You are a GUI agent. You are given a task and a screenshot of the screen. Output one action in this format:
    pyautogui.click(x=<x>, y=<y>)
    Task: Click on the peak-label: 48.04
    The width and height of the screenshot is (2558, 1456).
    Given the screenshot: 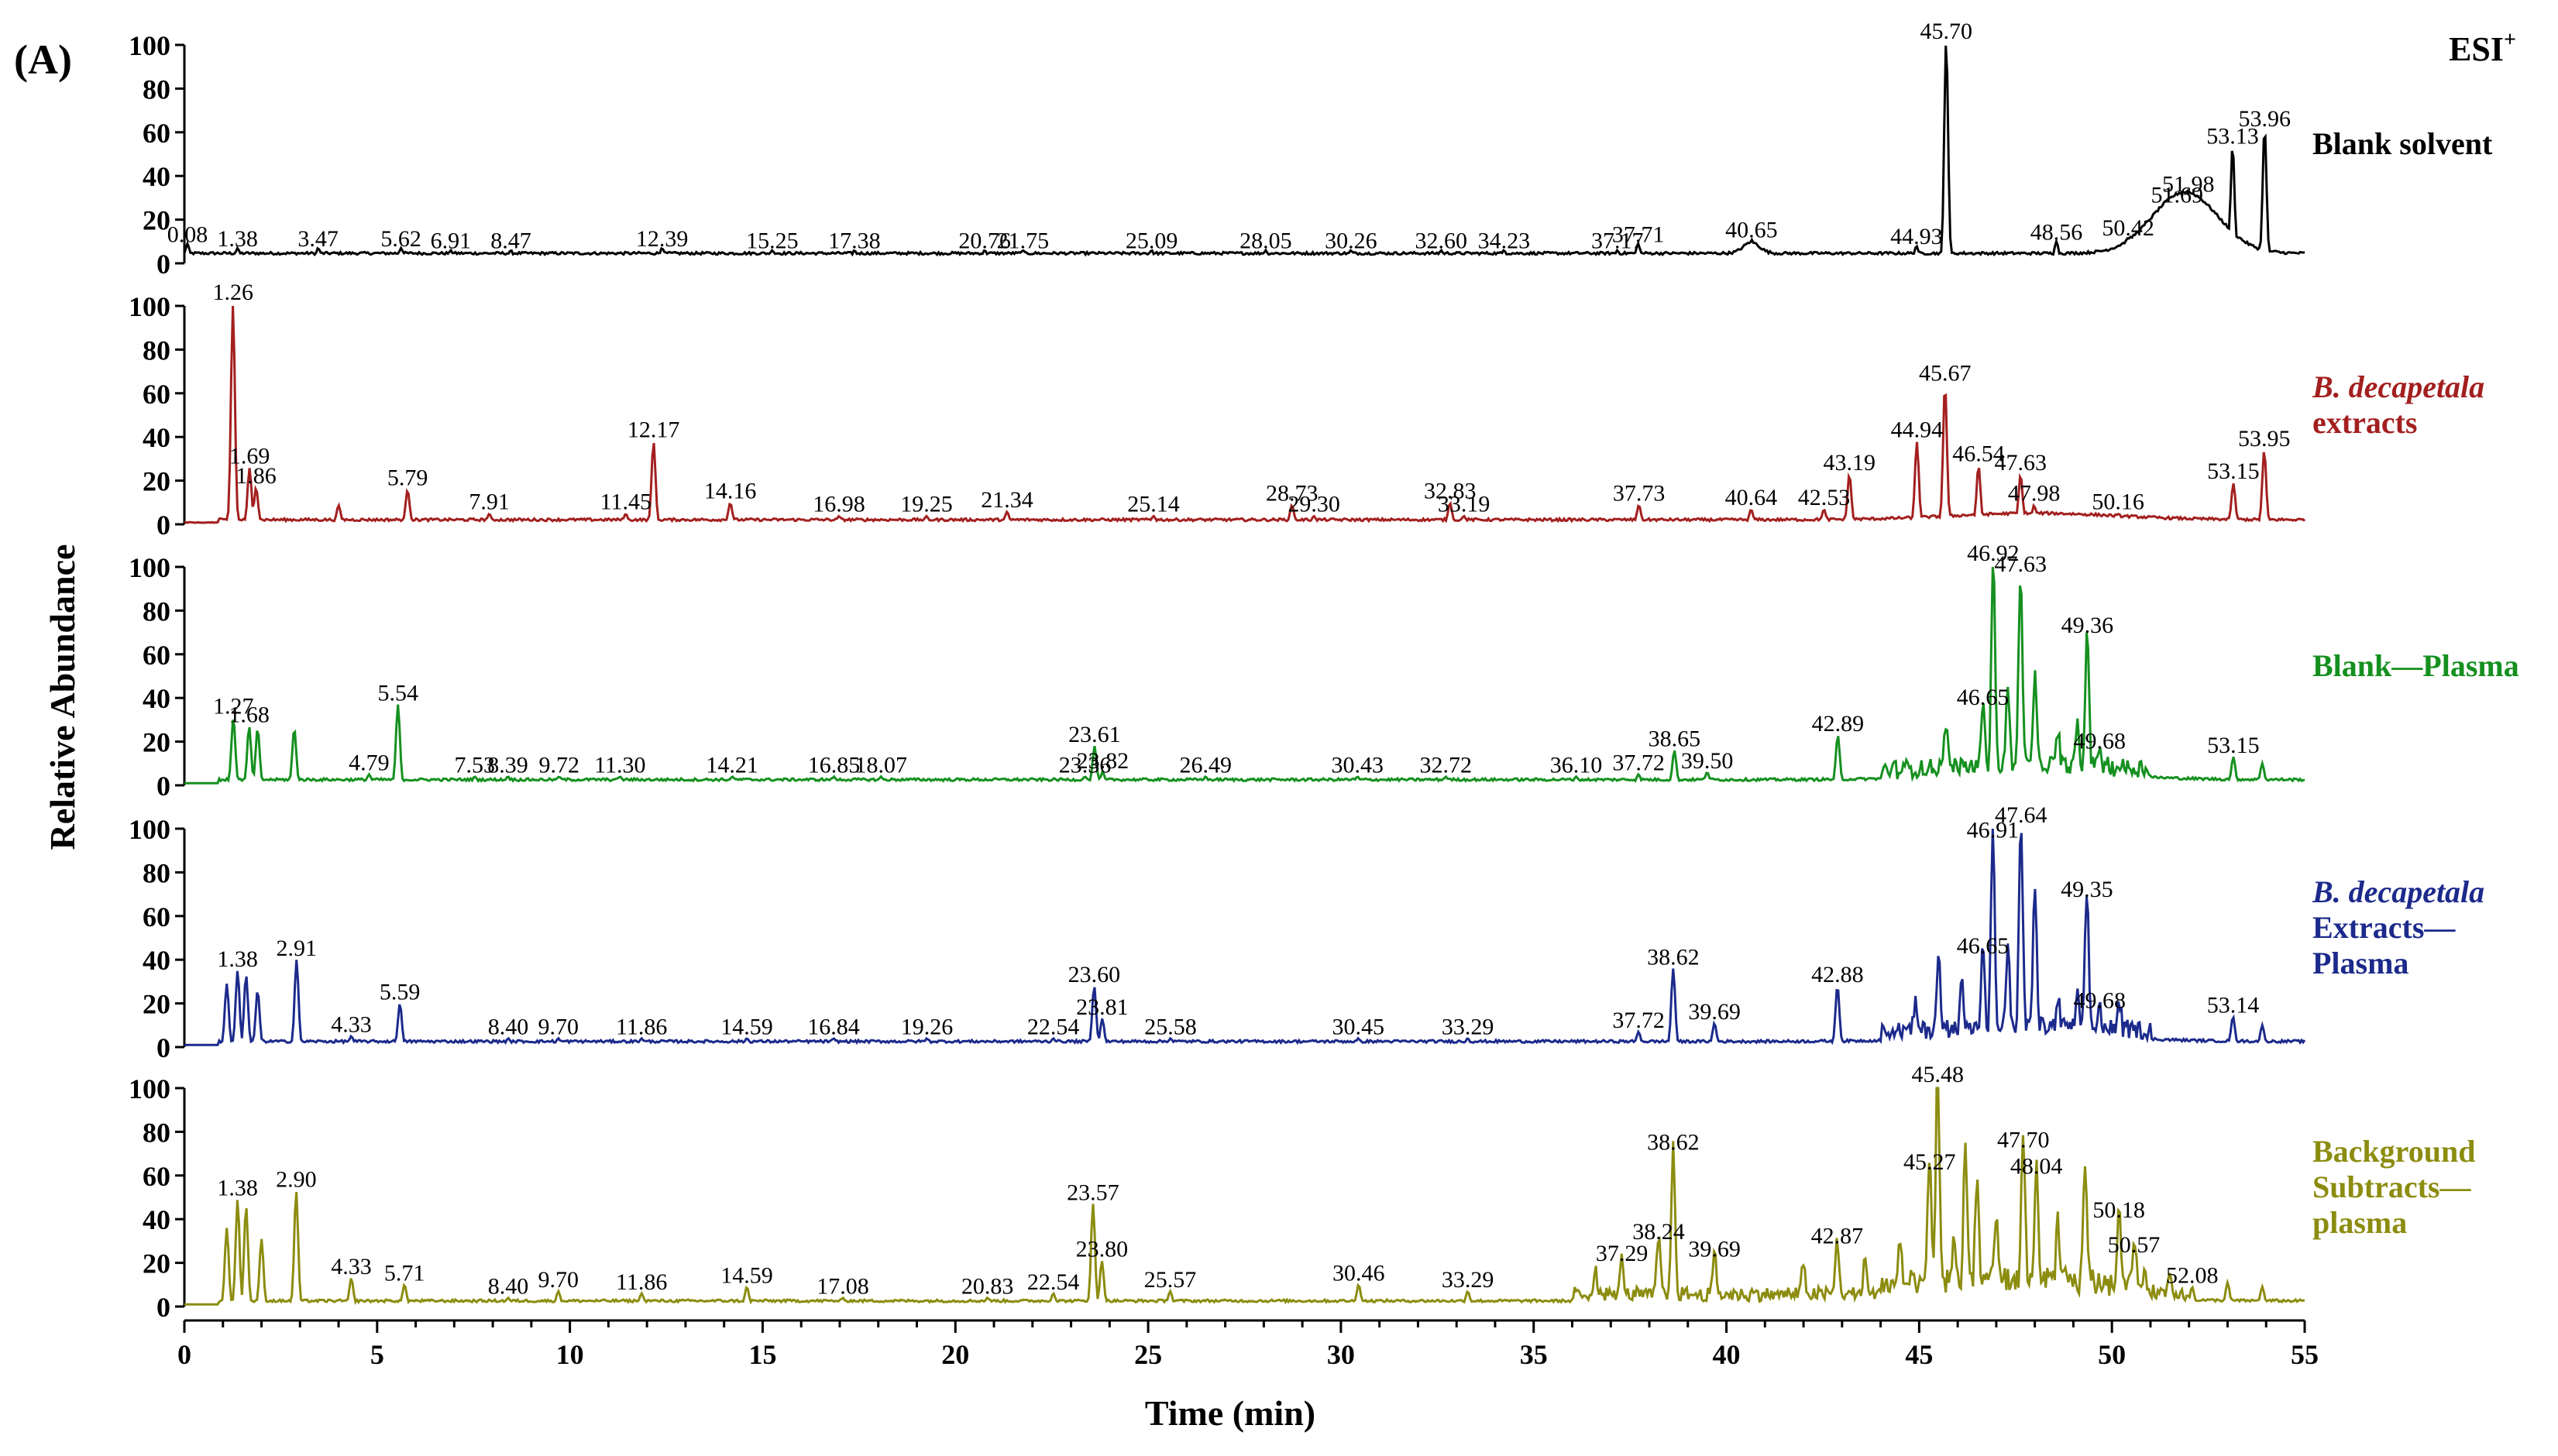 What is the action you would take?
    pyautogui.click(x=2037, y=1166)
    